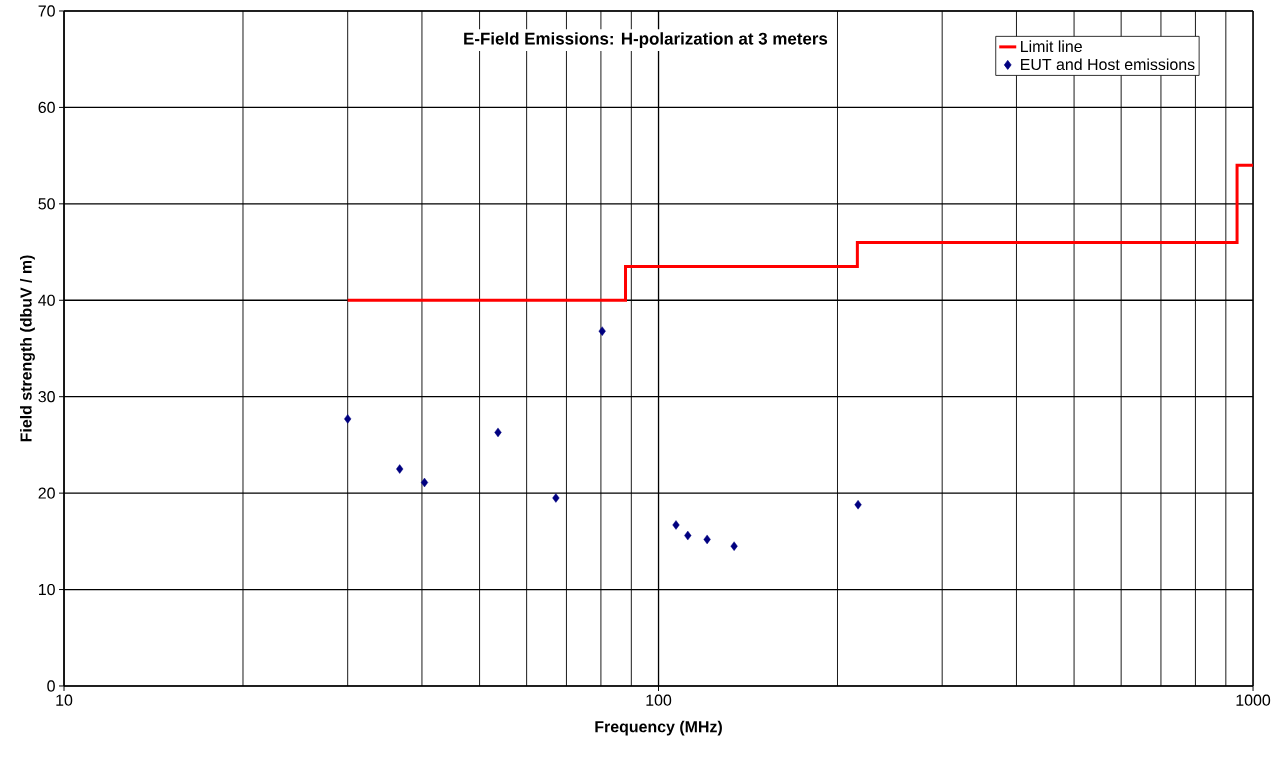 The image size is (1272, 761). Describe the element at coordinates (46, 493) in the screenshot. I see `y-tick-label: 20` at that location.